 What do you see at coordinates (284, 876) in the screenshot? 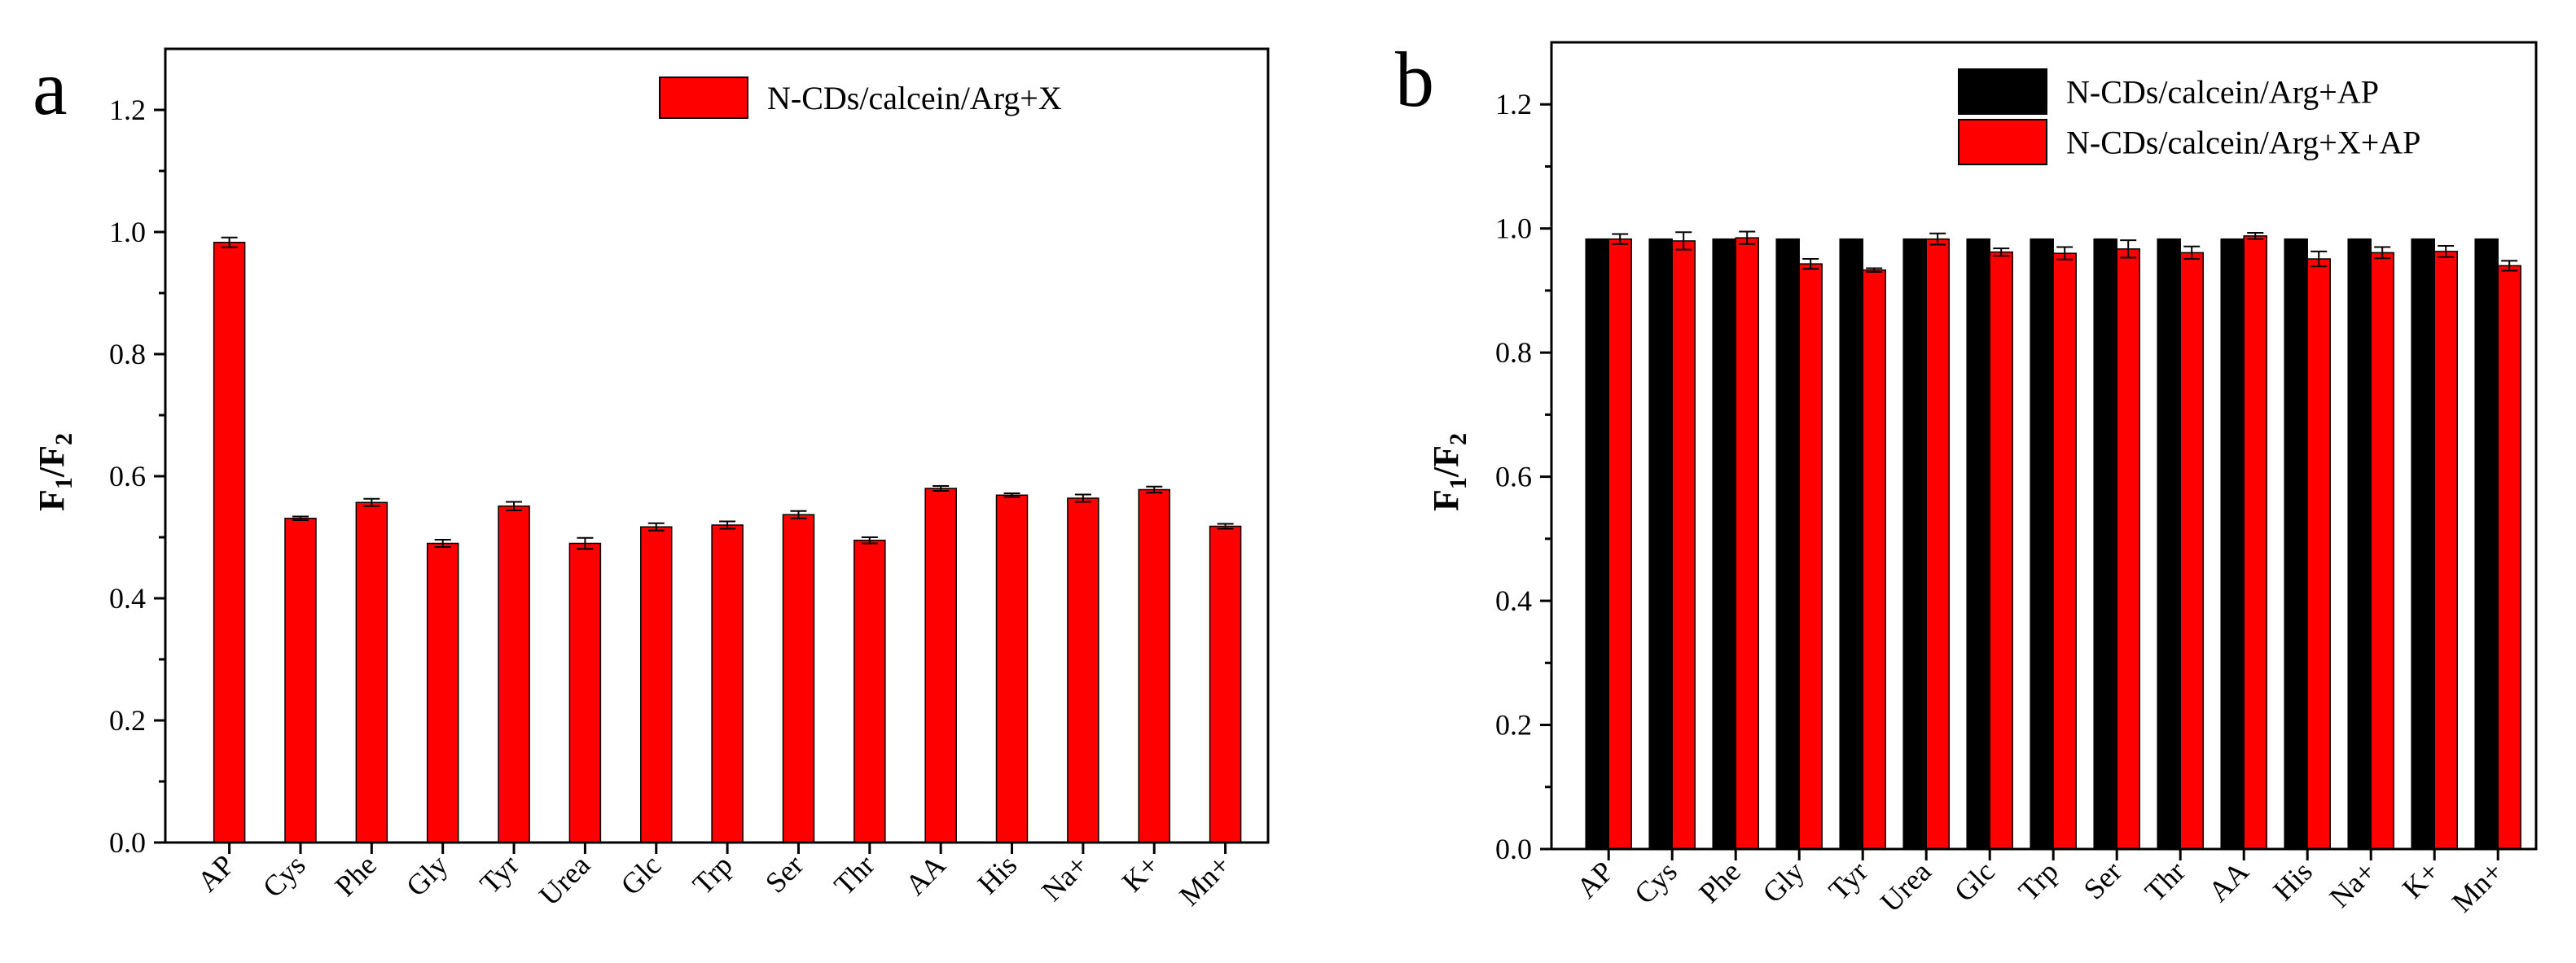
I see `panel-a-xtick-label: Cys` at bounding box center [284, 876].